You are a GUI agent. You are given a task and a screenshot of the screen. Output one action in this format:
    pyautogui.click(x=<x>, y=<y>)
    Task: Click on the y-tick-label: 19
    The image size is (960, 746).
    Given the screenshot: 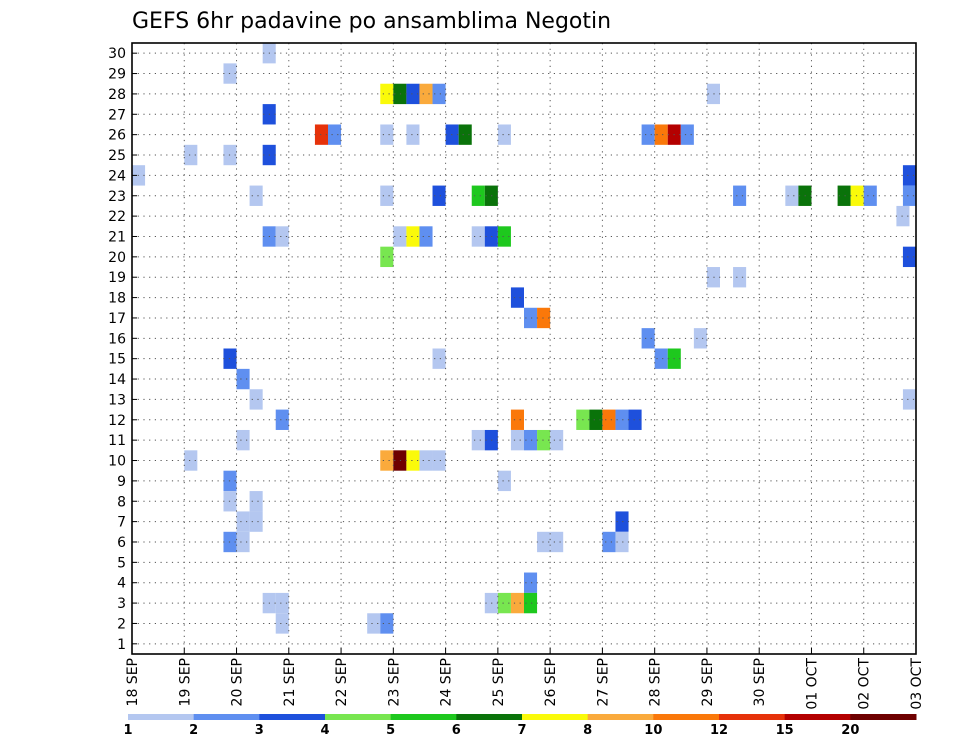 What is the action you would take?
    pyautogui.click(x=117, y=278)
    